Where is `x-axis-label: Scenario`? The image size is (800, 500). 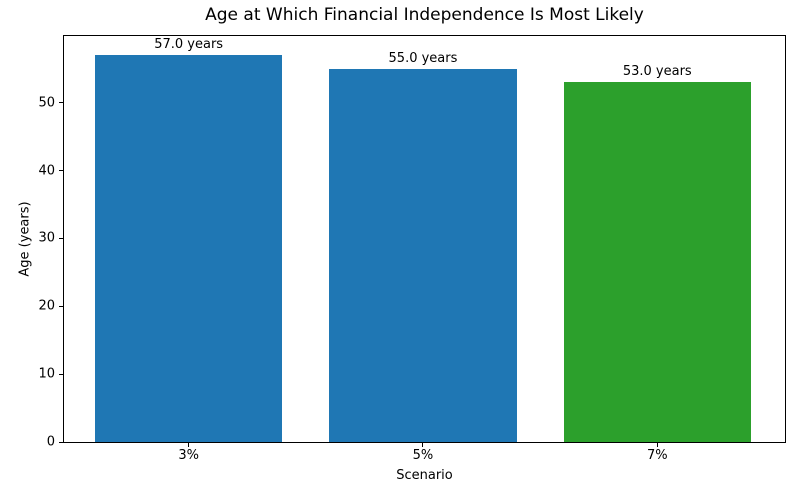
x-axis-label: Scenario is located at coordinates (424, 475).